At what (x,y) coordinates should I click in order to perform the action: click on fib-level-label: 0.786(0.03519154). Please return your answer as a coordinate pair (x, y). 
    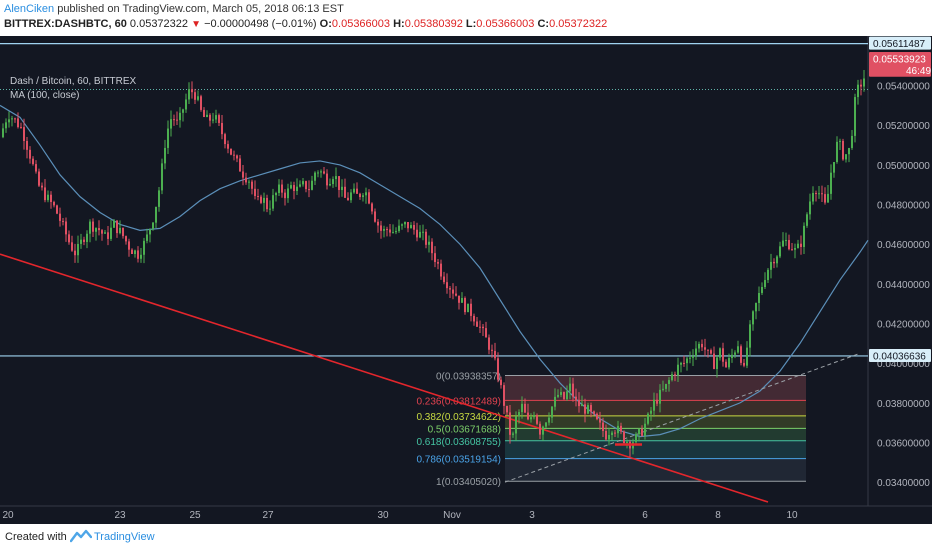
    Looking at the image, I should click on (458, 460).